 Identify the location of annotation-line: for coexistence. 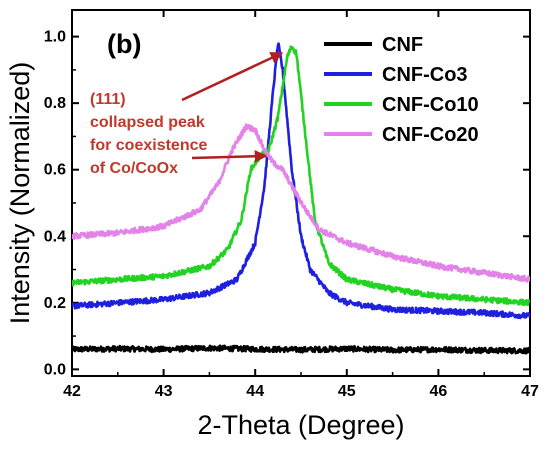
(148, 145).